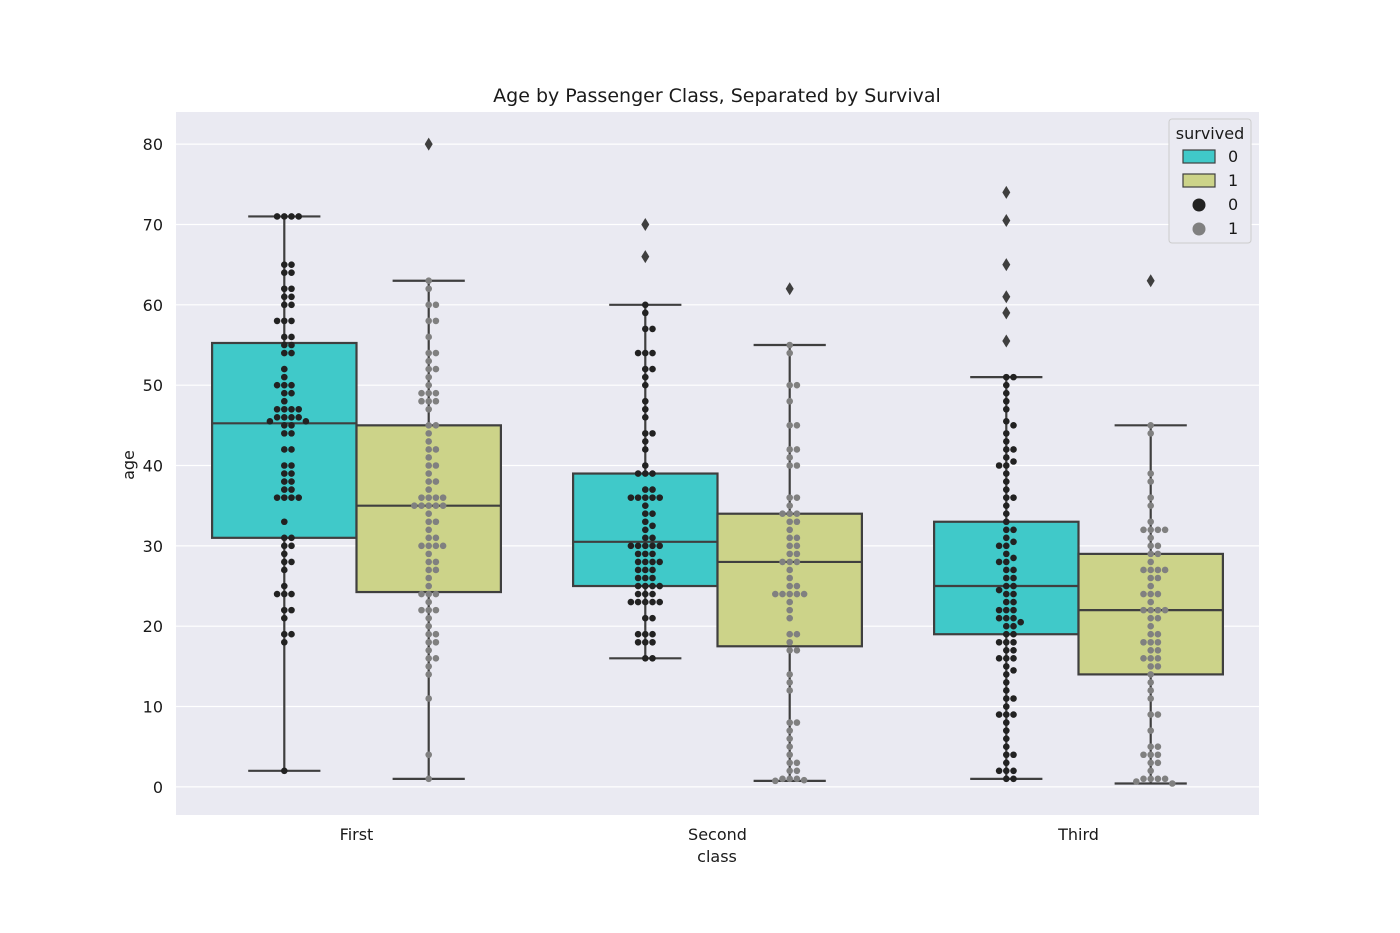 This screenshot has width=1400, height=933. I want to click on y-tick-label-20: 20, so click(153, 626).